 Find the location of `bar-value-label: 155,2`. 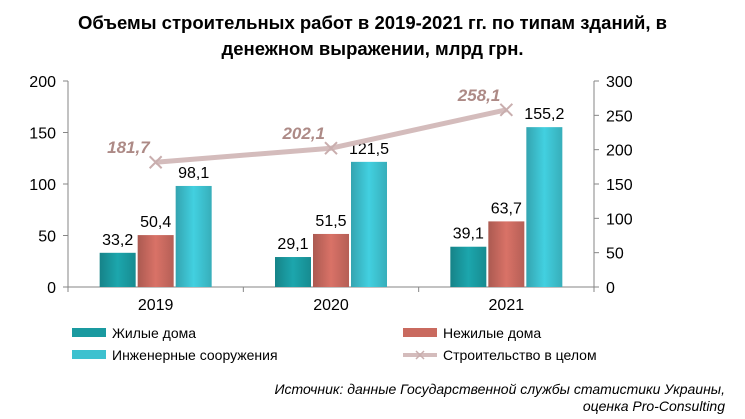

bar-value-label: 155,2 is located at coordinates (544, 114).